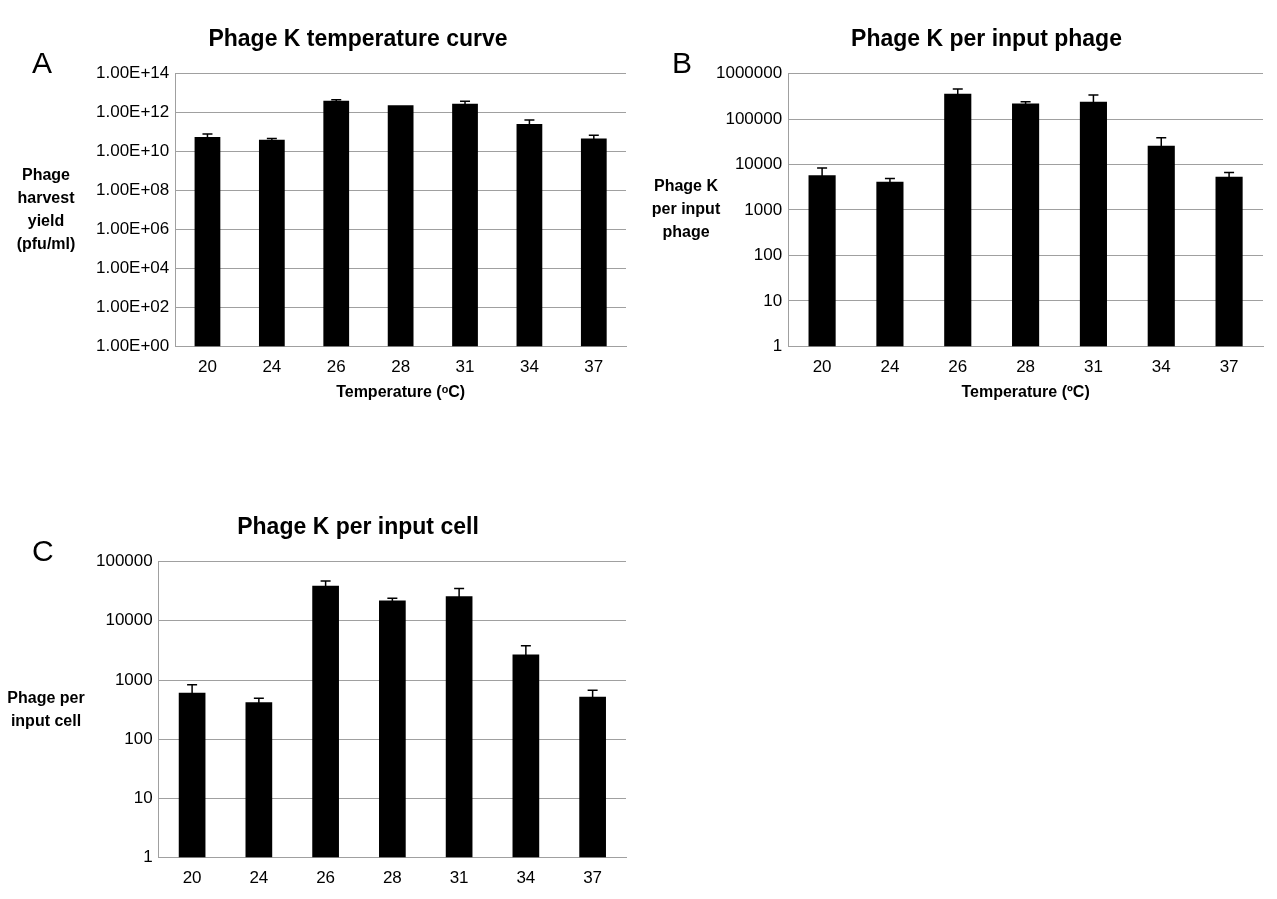  I want to click on x-axis-title: Temperature (ᵒC), so click(401, 391).